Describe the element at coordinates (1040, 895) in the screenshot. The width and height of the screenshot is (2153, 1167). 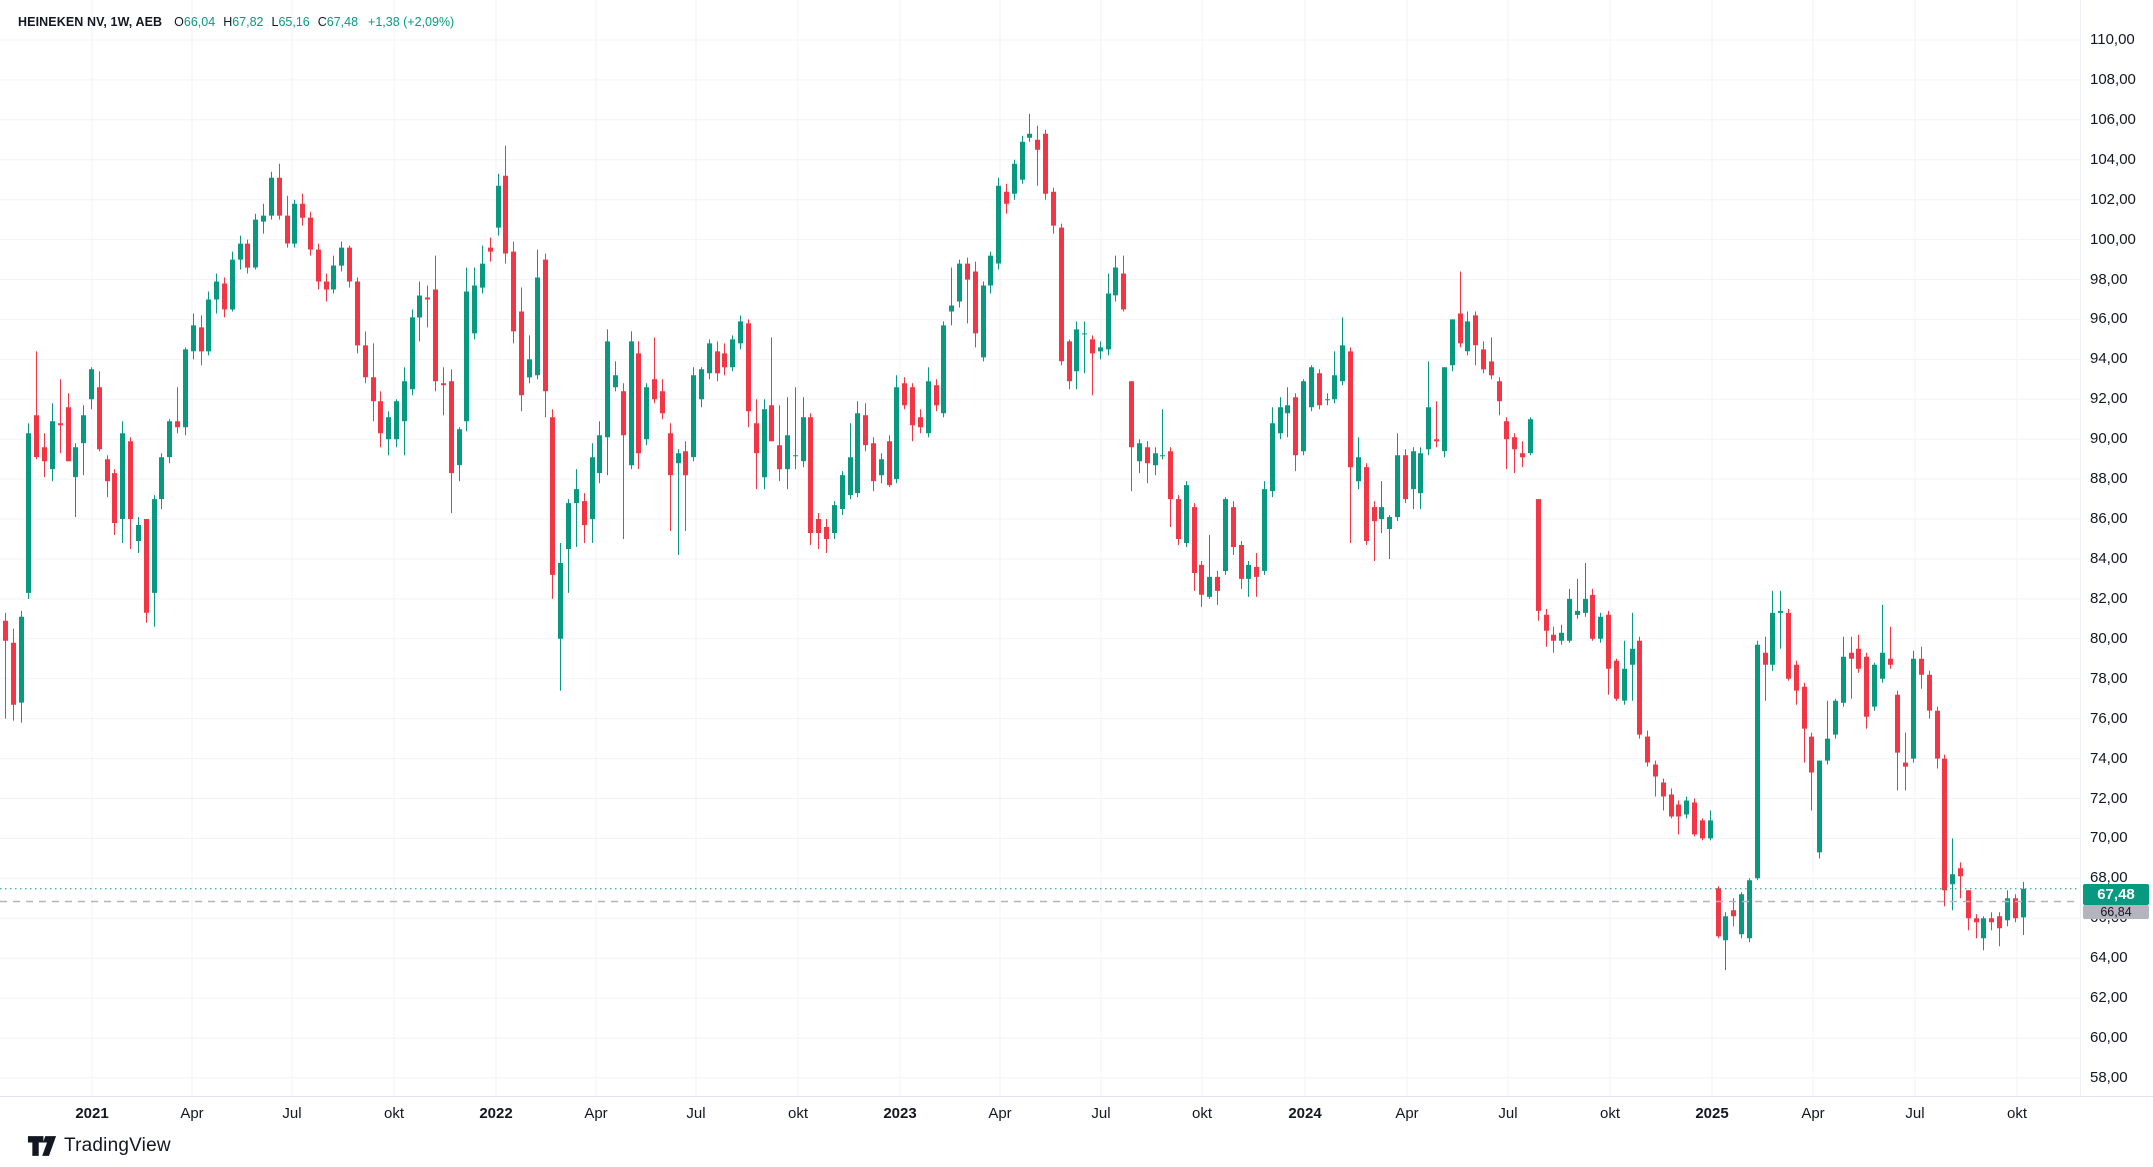
I see `price-lines-layer` at that location.